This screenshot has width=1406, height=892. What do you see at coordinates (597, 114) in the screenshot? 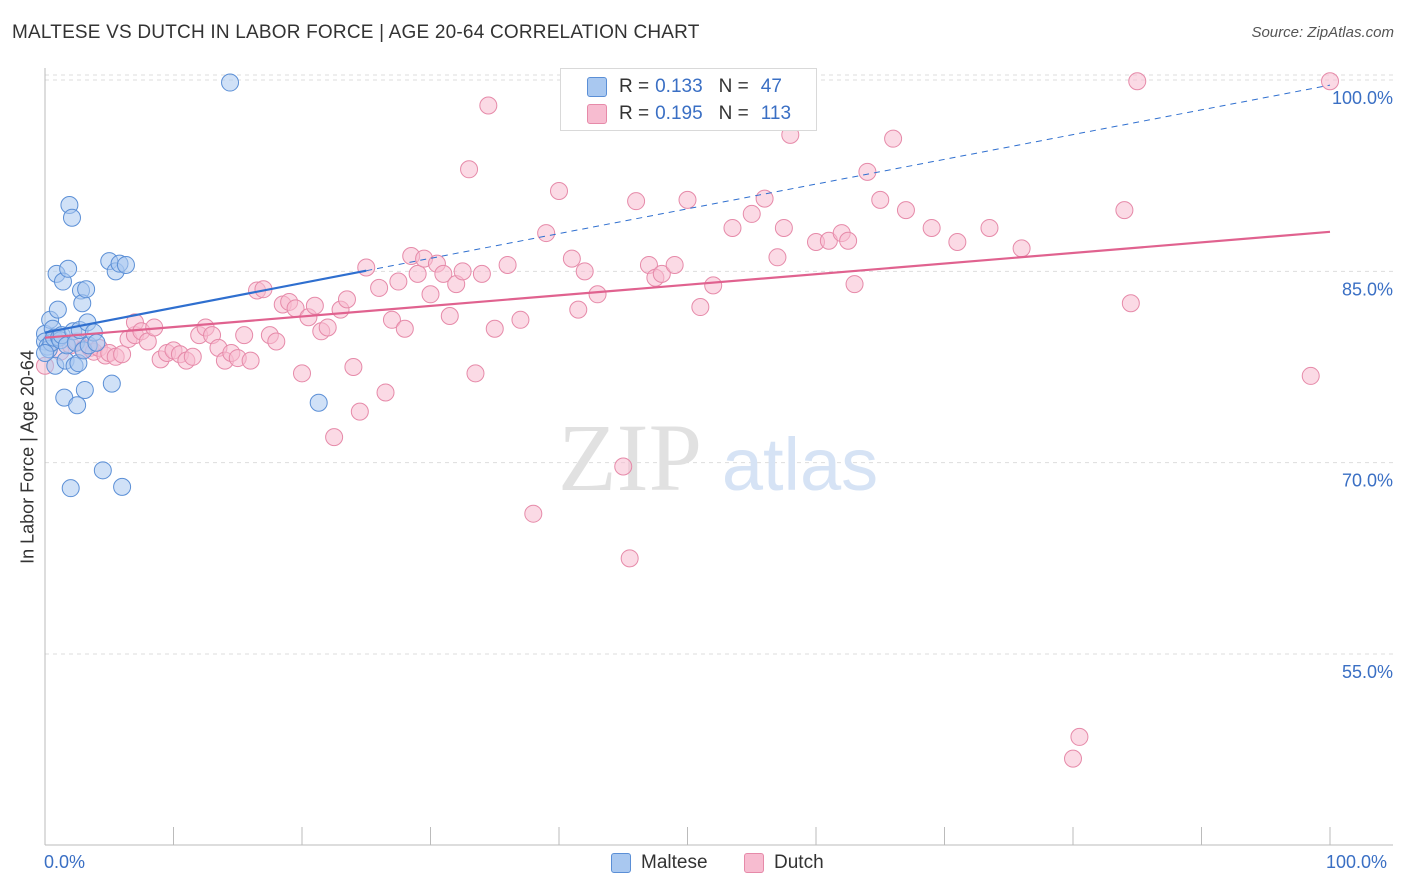
I see `dutch-swatch` at bounding box center [597, 114].